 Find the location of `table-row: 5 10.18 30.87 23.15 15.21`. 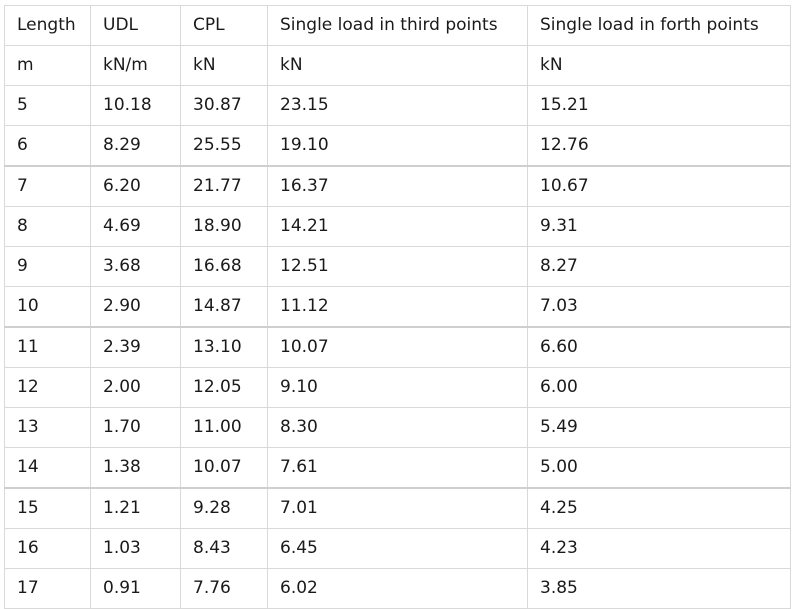

table-row: 5 10.18 30.87 23.15 15.21 is located at coordinates (397, 105).